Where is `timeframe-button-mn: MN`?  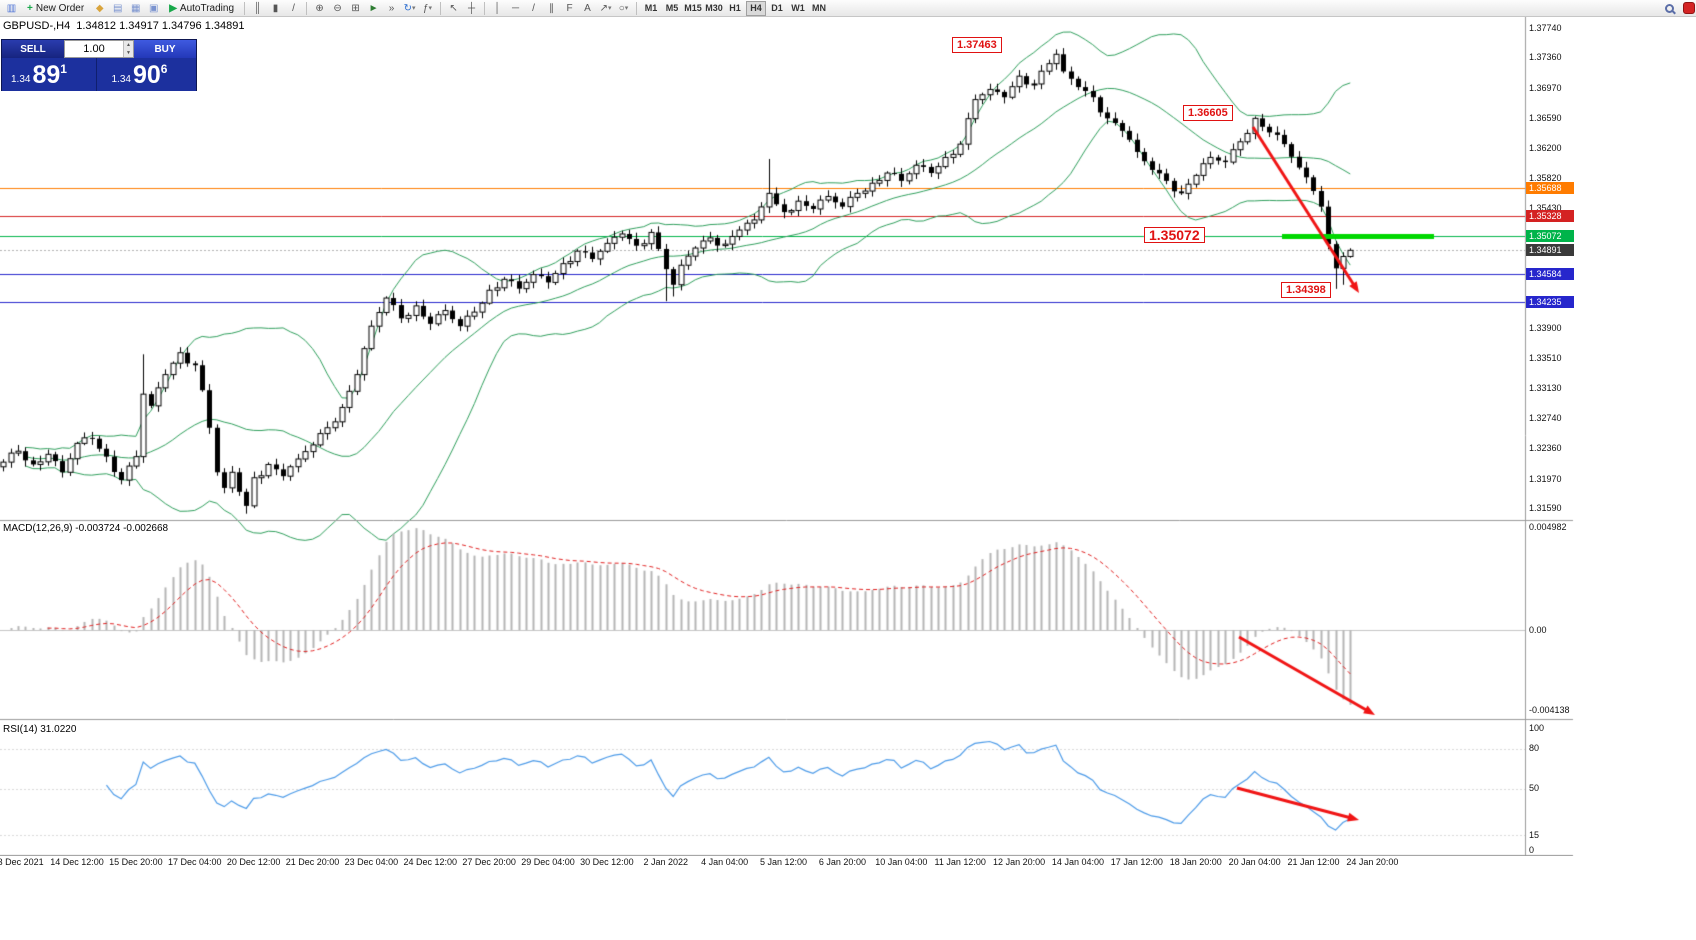
timeframe-button-mn: MN is located at coordinates (819, 8).